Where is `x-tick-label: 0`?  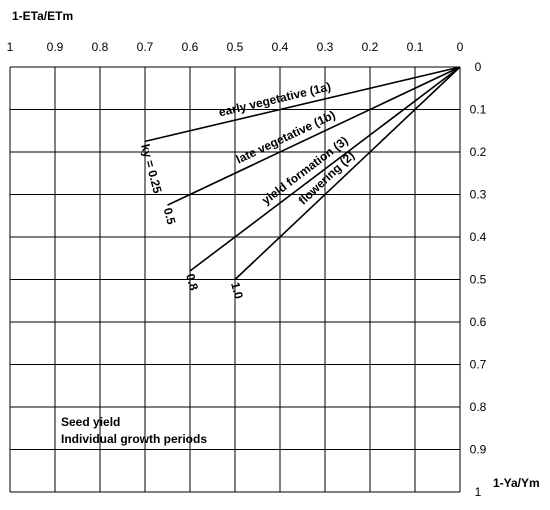
x-tick-label: 0 is located at coordinates (460, 47).